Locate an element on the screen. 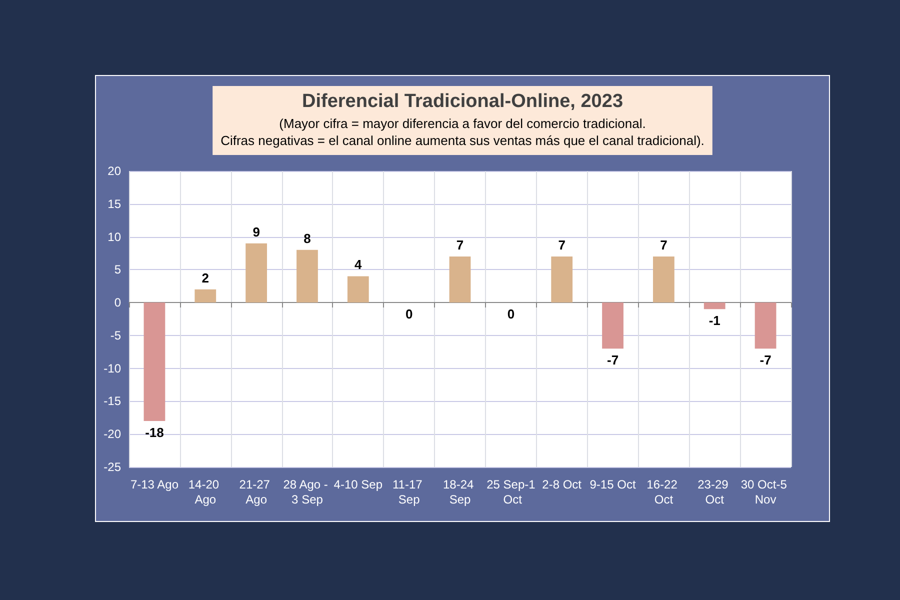 This screenshot has height=600, width=900. data-label: 8 is located at coordinates (307, 238).